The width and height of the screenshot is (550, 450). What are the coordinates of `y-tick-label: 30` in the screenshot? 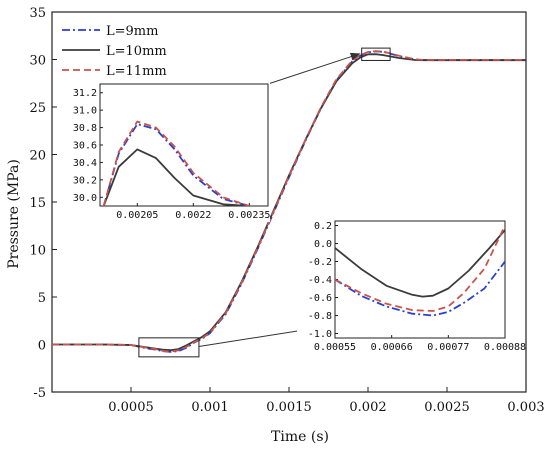 It's located at (37, 61).